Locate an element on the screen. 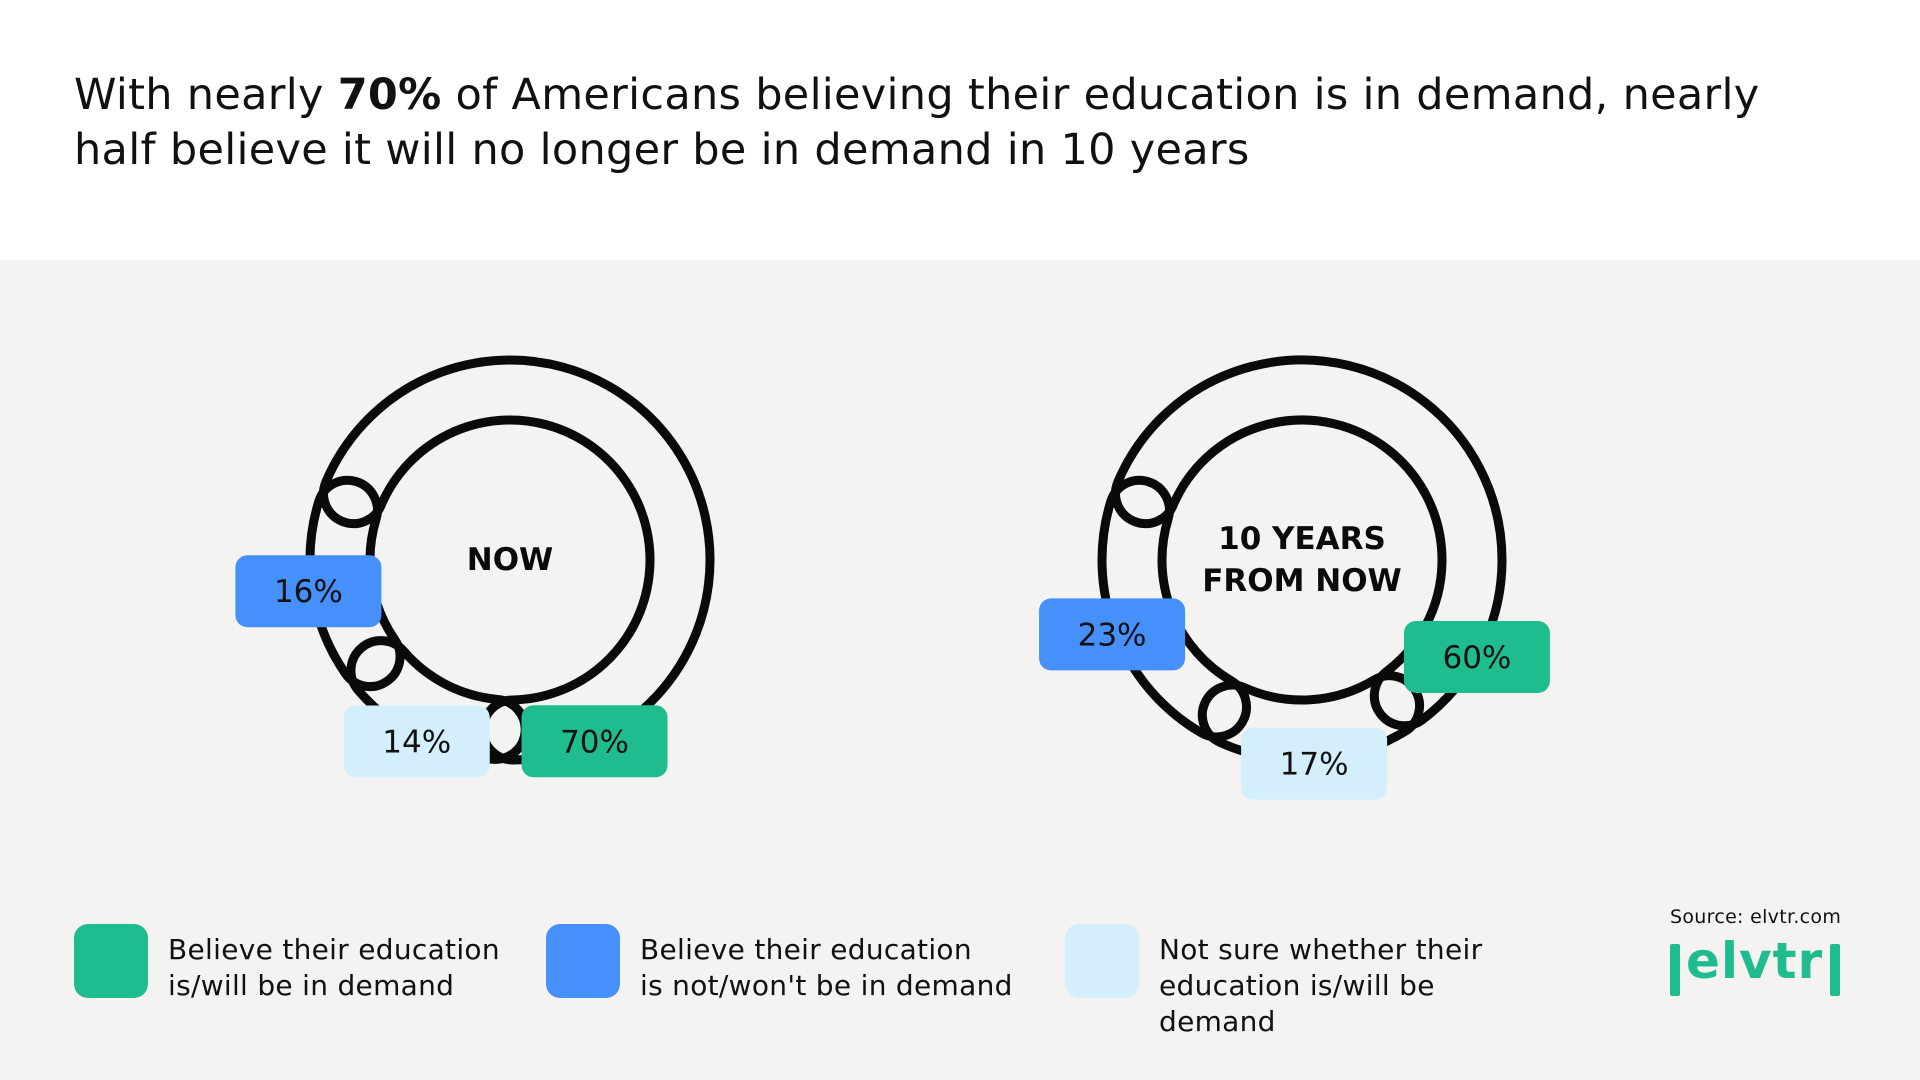  donut-chart-now: 70% 14% 16% NOW is located at coordinates (475, 566).